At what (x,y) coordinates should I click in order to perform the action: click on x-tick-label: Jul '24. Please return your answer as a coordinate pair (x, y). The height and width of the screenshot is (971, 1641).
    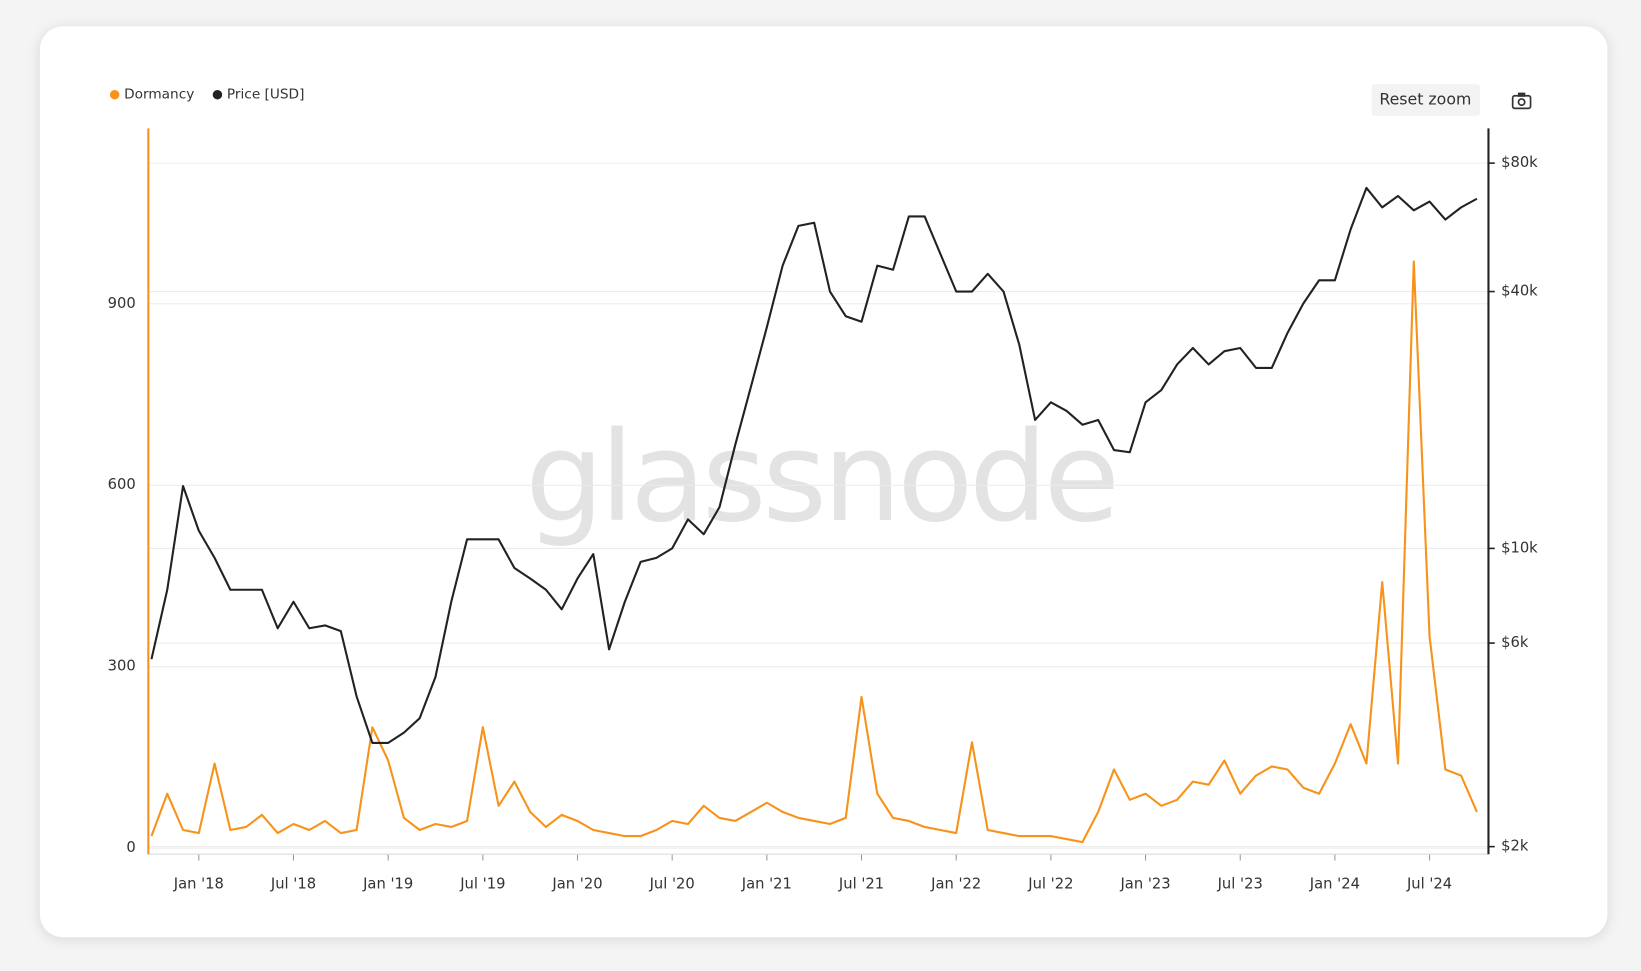
    Looking at the image, I should click on (1429, 884).